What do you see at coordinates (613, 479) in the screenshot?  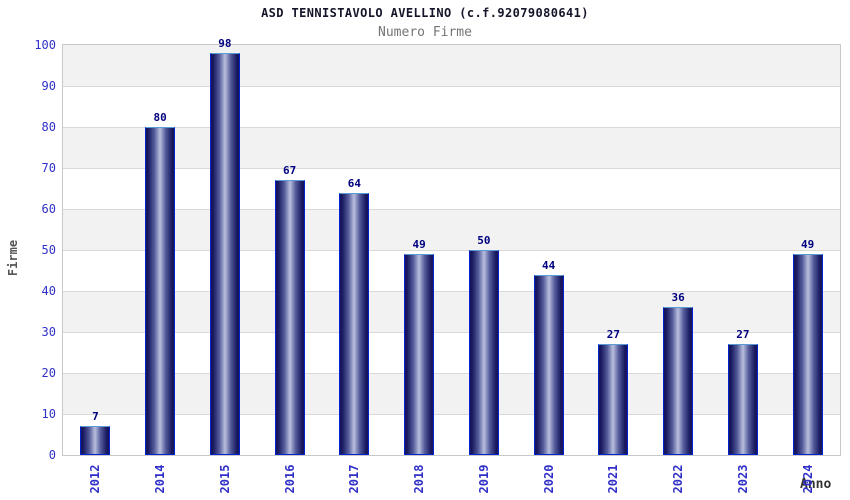 I see `x-tick-label: 2021` at bounding box center [613, 479].